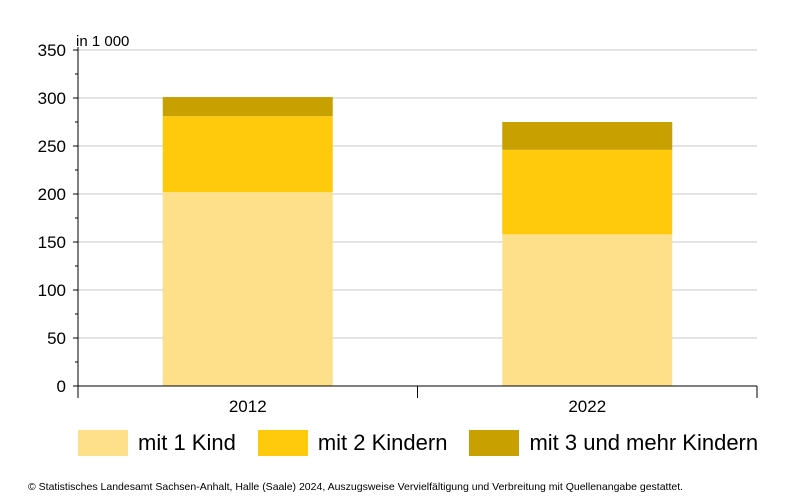 The image size is (800, 500). Describe the element at coordinates (248, 406) in the screenshot. I see `x-tick-label-2012: 2012` at that location.